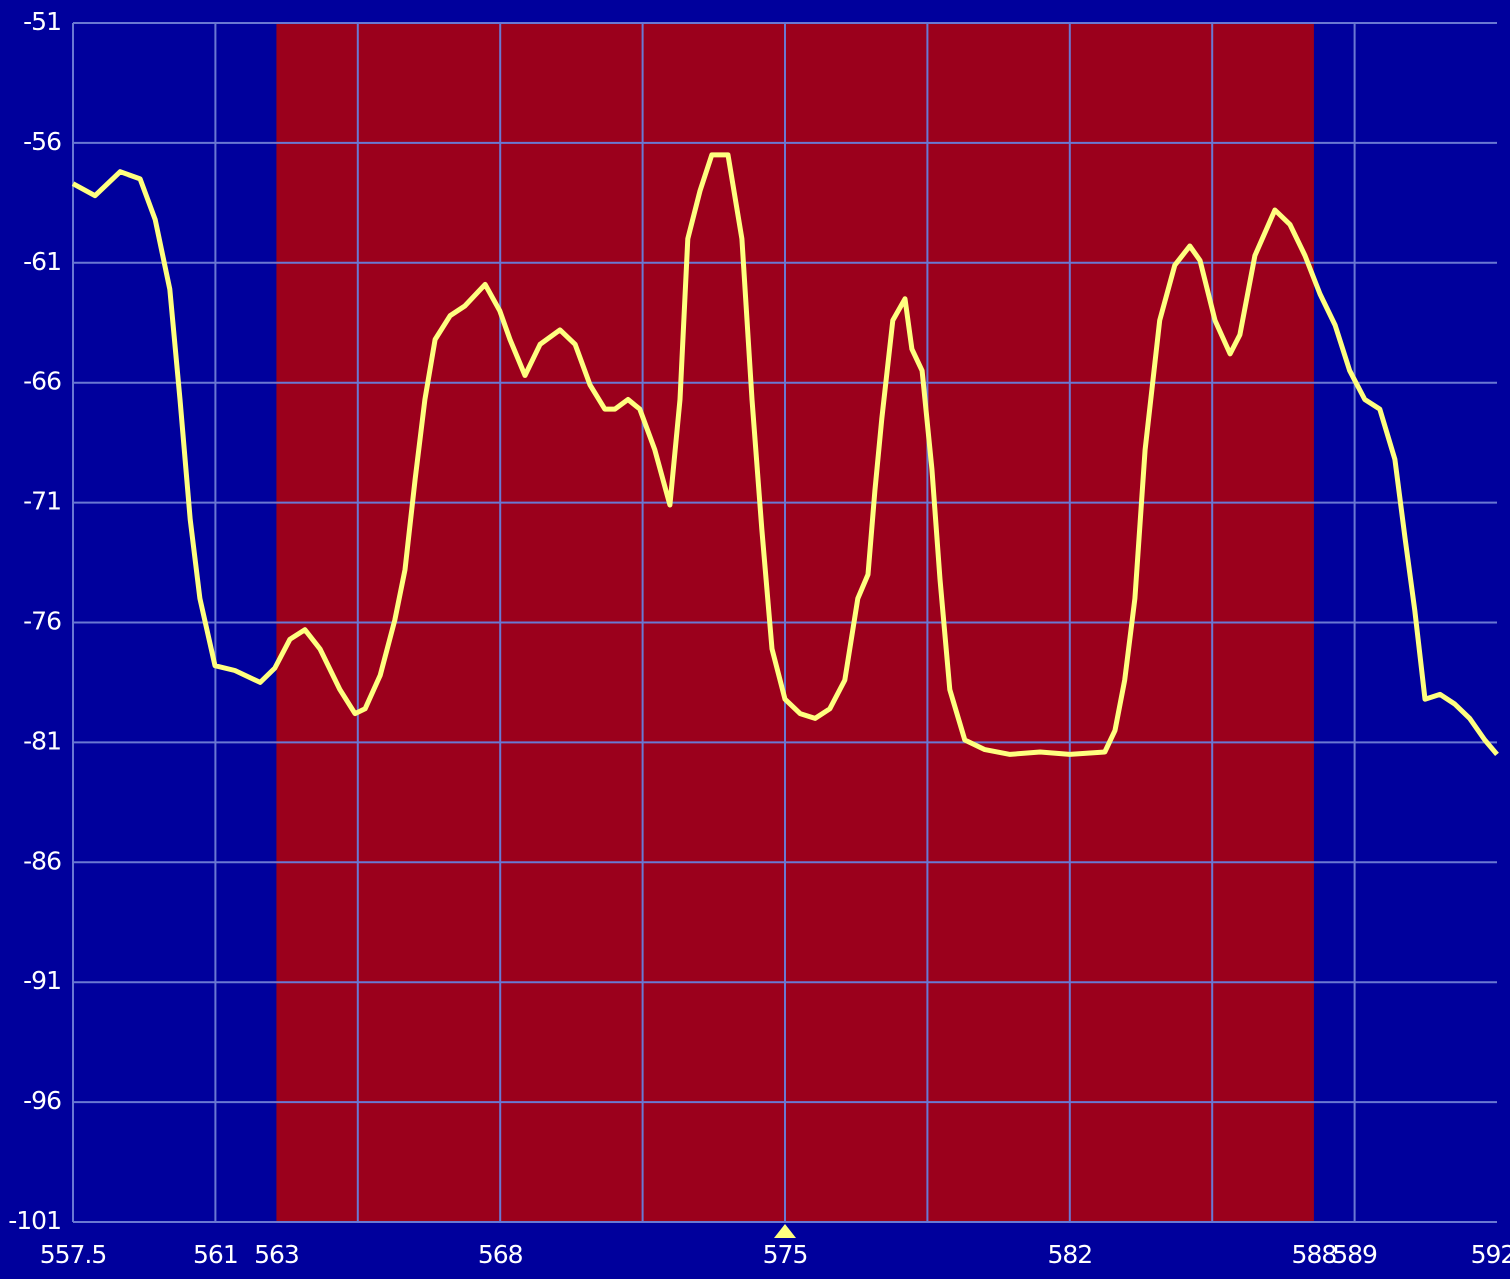 This screenshot has width=1510, height=1279. Describe the element at coordinates (785, 1254) in the screenshot. I see `x-tick-label: 575` at that location.